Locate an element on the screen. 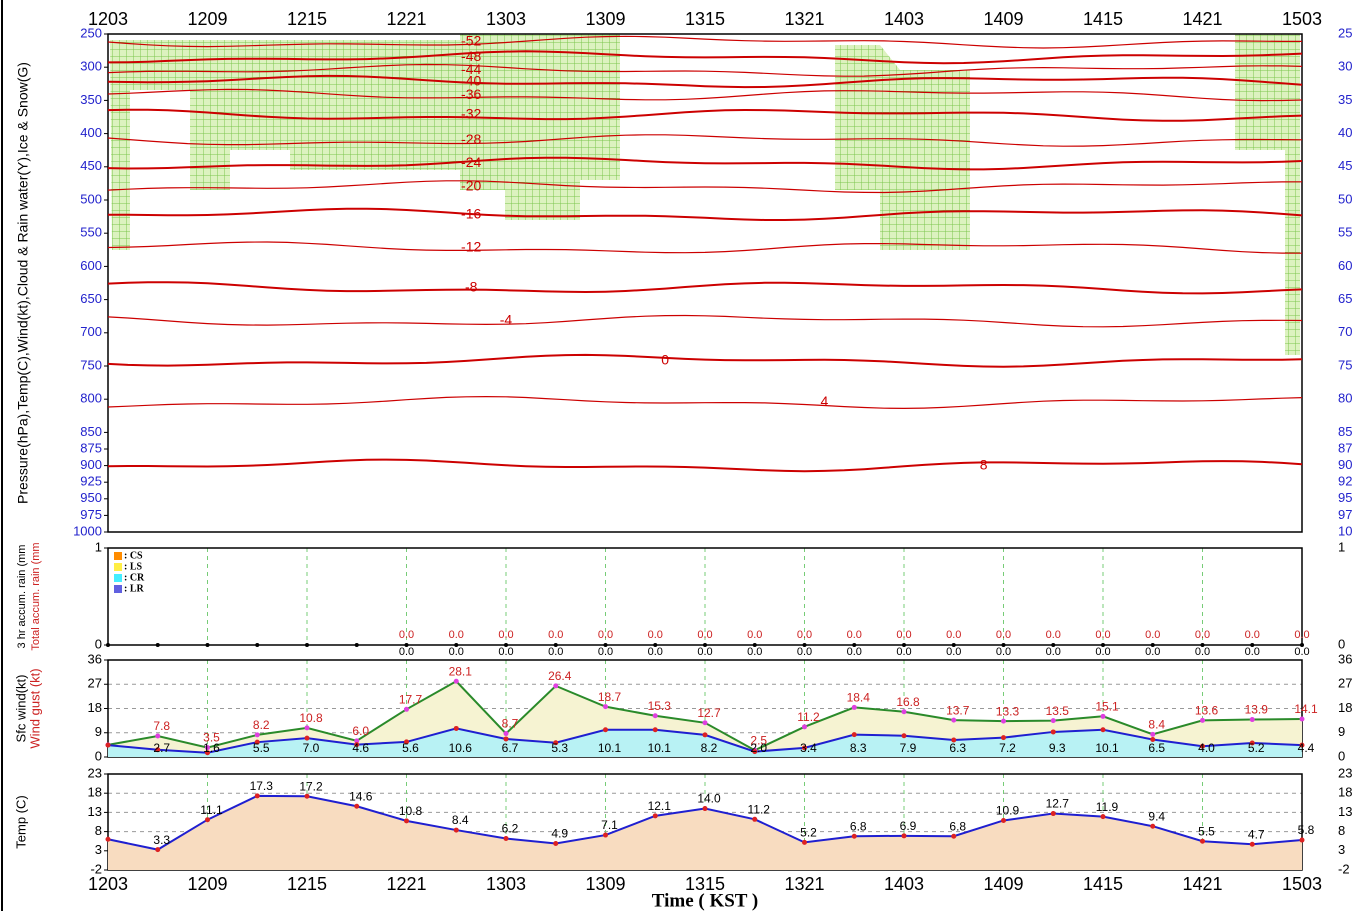  contour-label: -12 is located at coordinates (471, 247).